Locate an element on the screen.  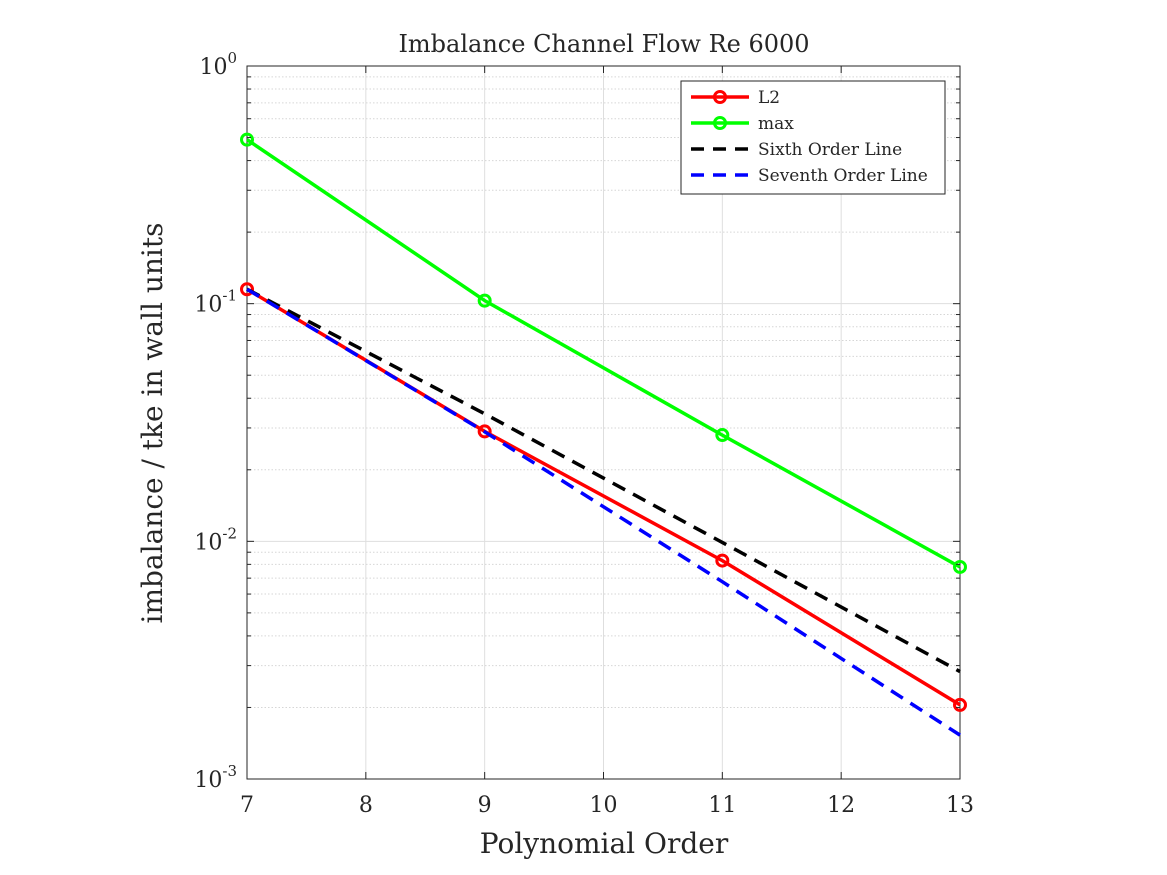
x-tick-label: 10 is located at coordinates (604, 805).